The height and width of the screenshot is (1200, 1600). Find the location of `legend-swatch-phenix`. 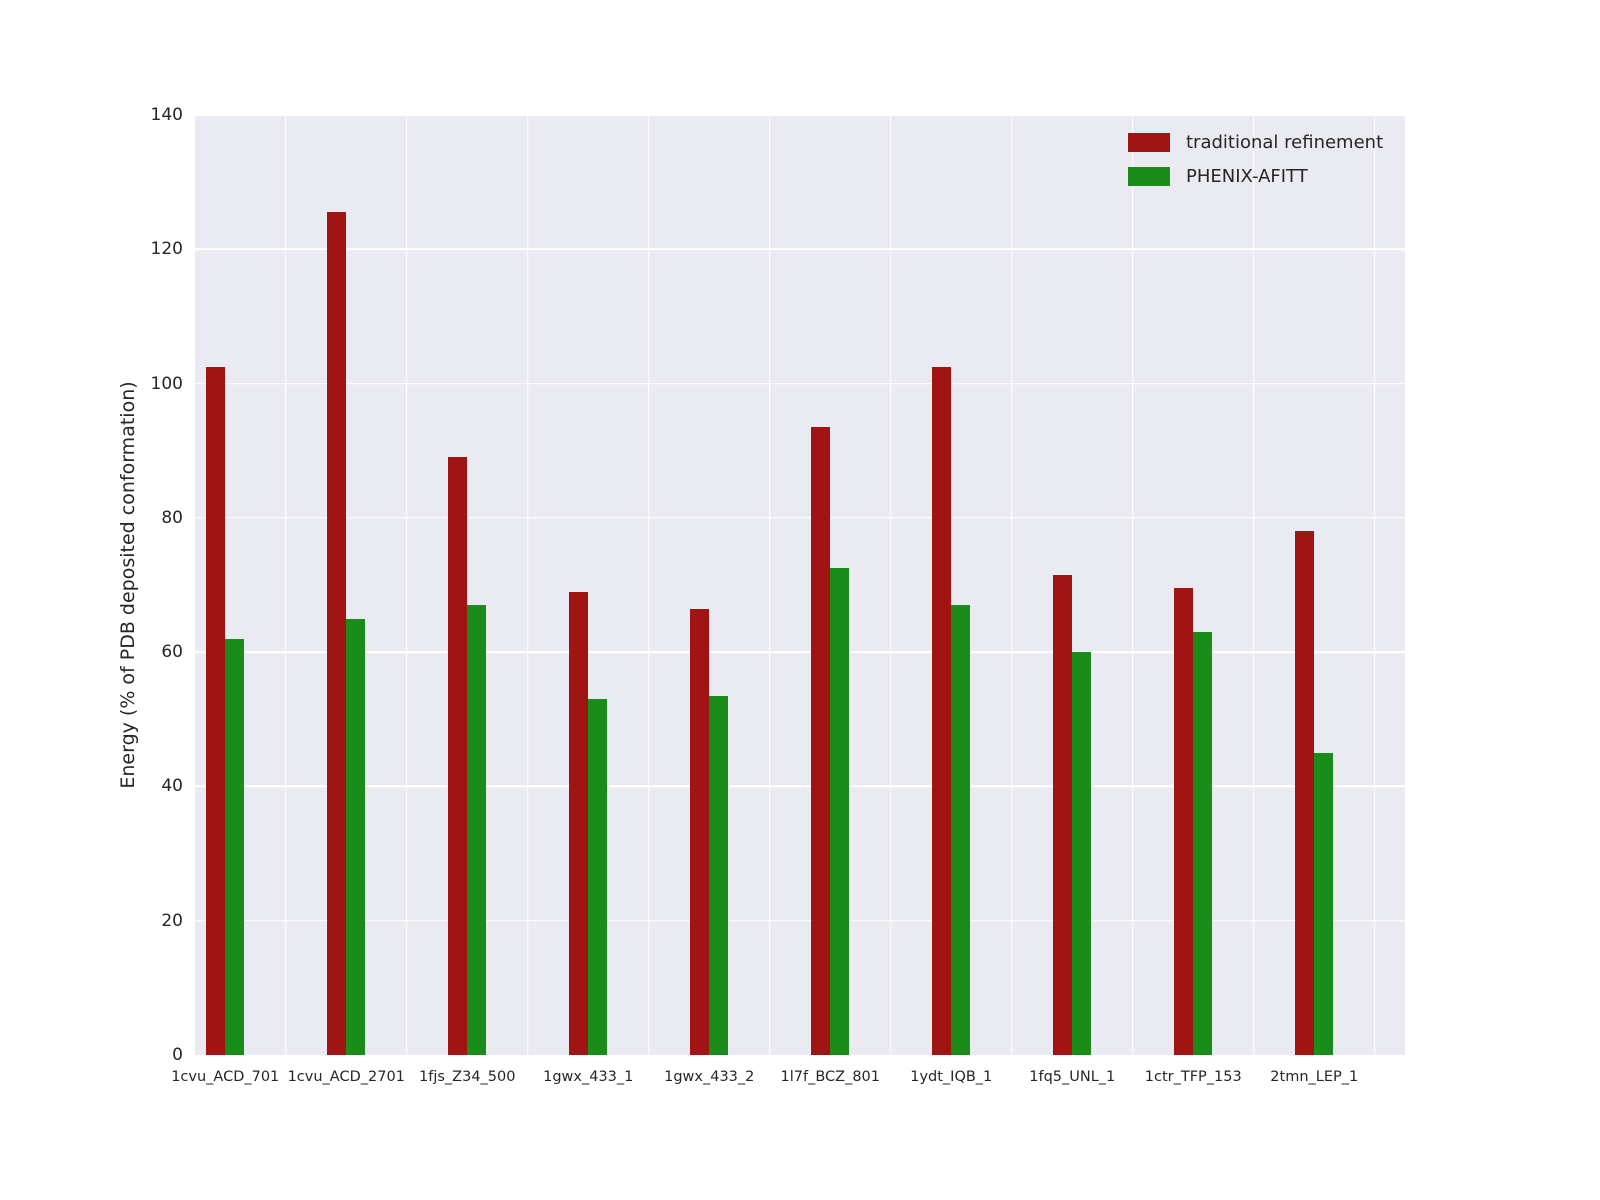

legend-swatch-phenix is located at coordinates (1149, 176).